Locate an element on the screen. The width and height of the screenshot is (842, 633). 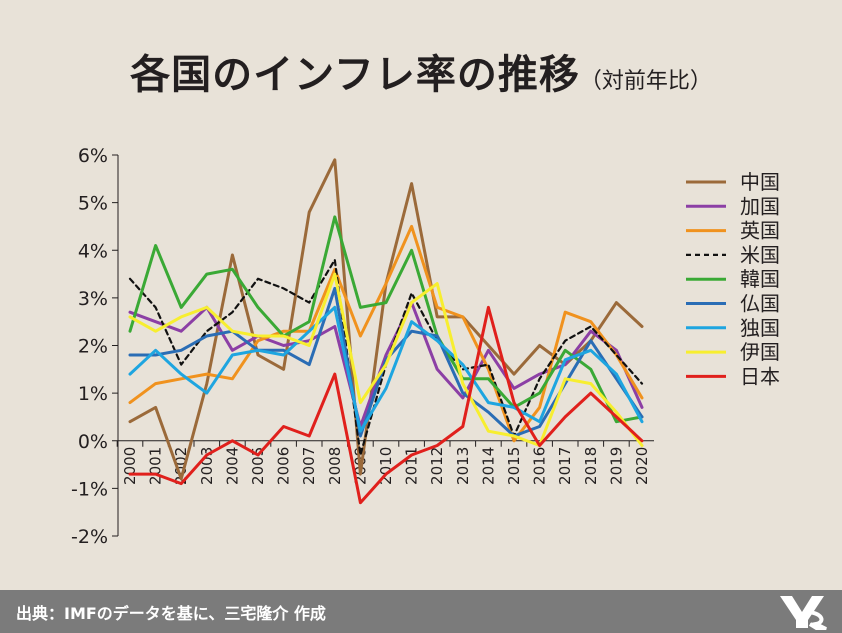
legend-label: 独国 is located at coordinates (760, 328).